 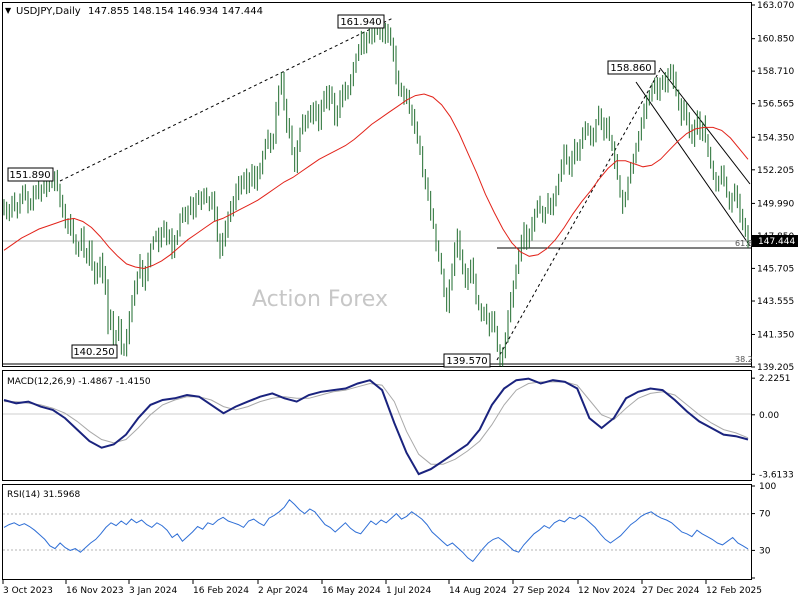 I want to click on x-tick-label: 16 Nov 2023, so click(x=95, y=591).